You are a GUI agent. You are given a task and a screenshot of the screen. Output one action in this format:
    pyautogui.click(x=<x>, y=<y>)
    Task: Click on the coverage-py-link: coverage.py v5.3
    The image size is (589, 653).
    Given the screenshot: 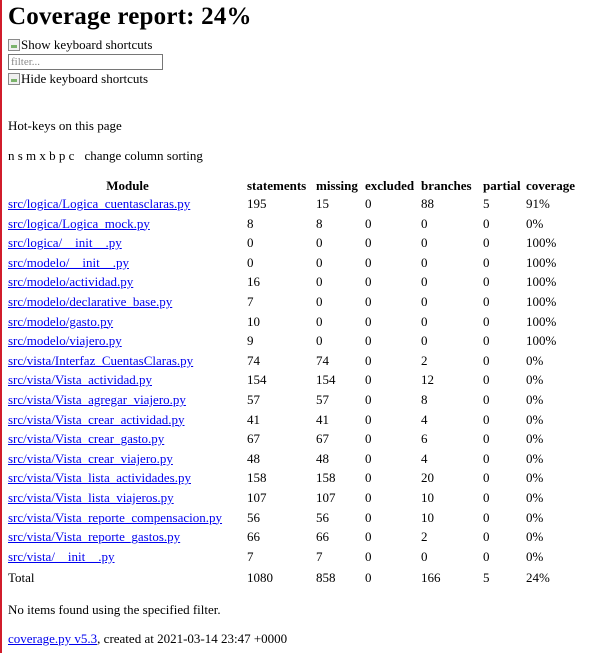 What is the action you would take?
    pyautogui.click(x=52, y=638)
    